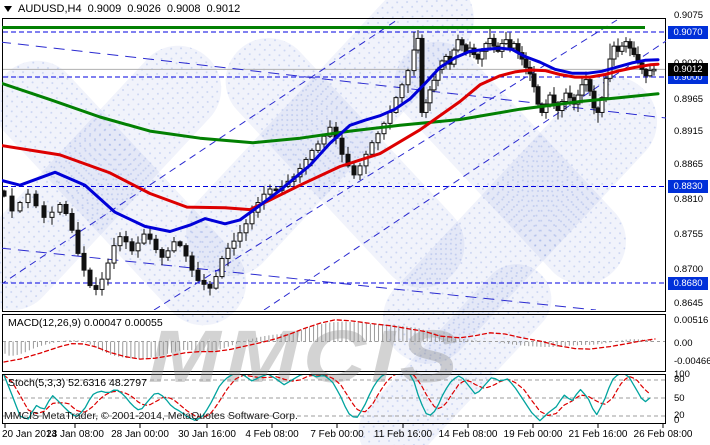 This screenshot has height=445, width=710. I want to click on quote-high: 0.9026, so click(144, 9).